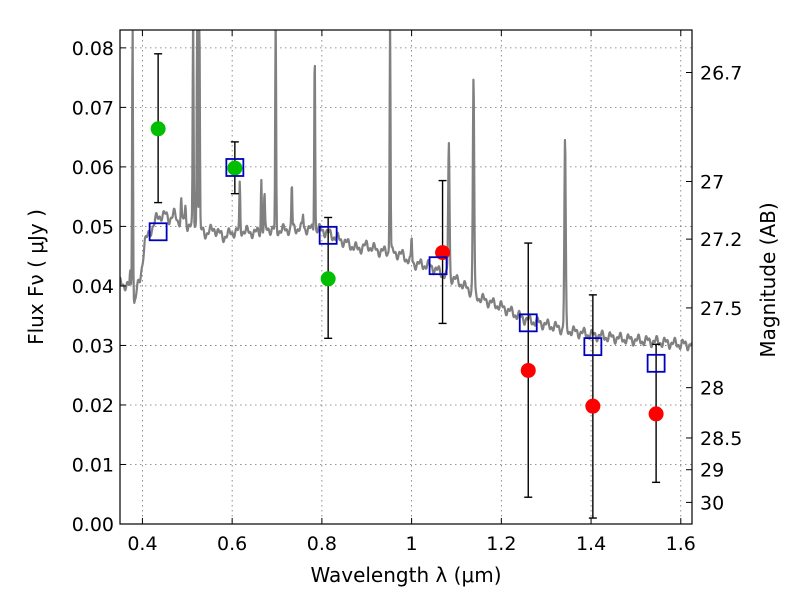 This screenshot has width=800, height=600. Describe the element at coordinates (721, 439) in the screenshot. I see `mag-tick-label: 28.5` at that location.